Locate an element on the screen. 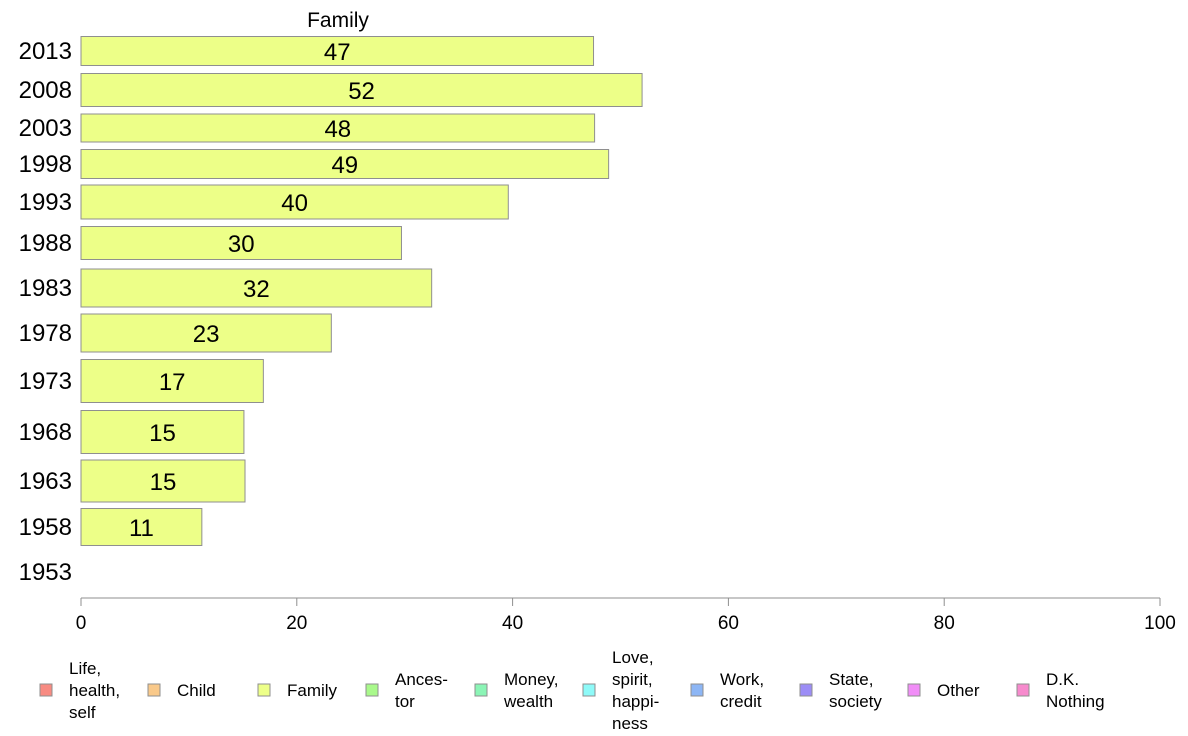 The image size is (1188, 736). legend-item: D.K. Nothing is located at coordinates (1060, 690).